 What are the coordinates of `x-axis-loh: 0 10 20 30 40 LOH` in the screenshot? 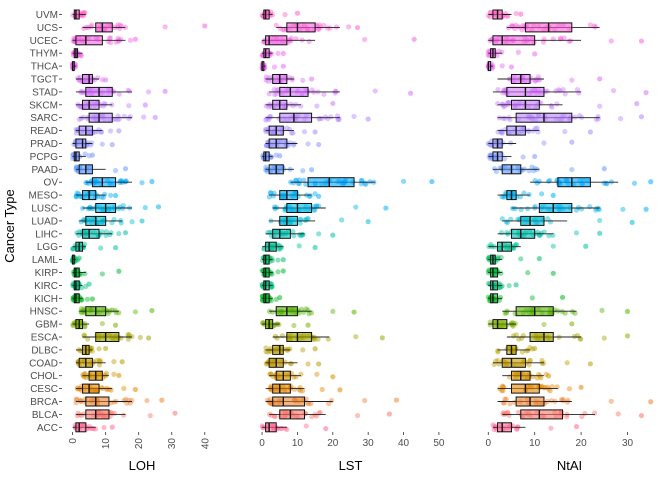 It's located at (139, 452).